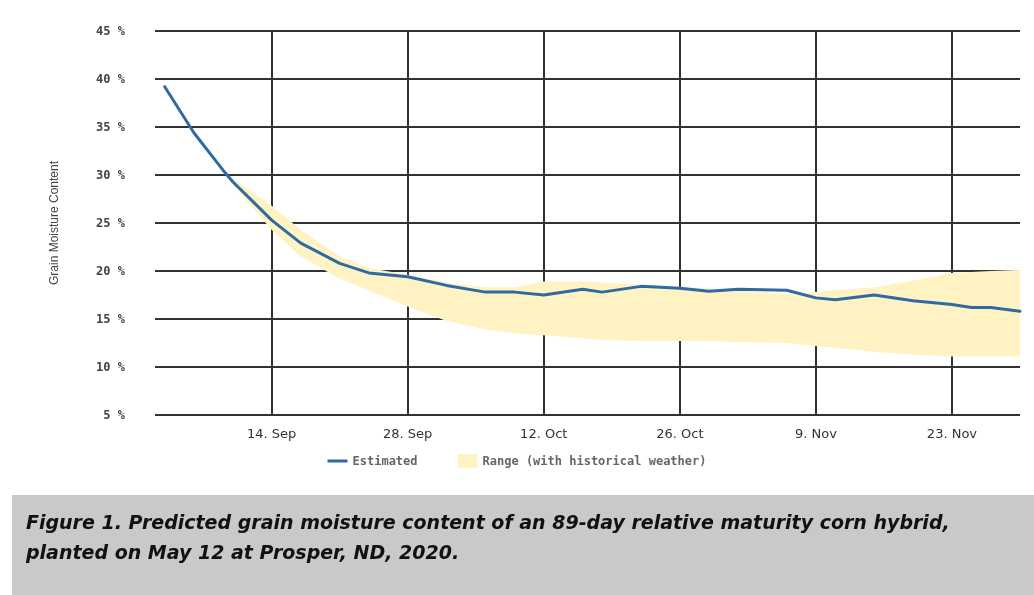 This screenshot has height=595, width=1034. What do you see at coordinates (114, 415) in the screenshot?
I see `y-tick-label: 5 %` at bounding box center [114, 415].